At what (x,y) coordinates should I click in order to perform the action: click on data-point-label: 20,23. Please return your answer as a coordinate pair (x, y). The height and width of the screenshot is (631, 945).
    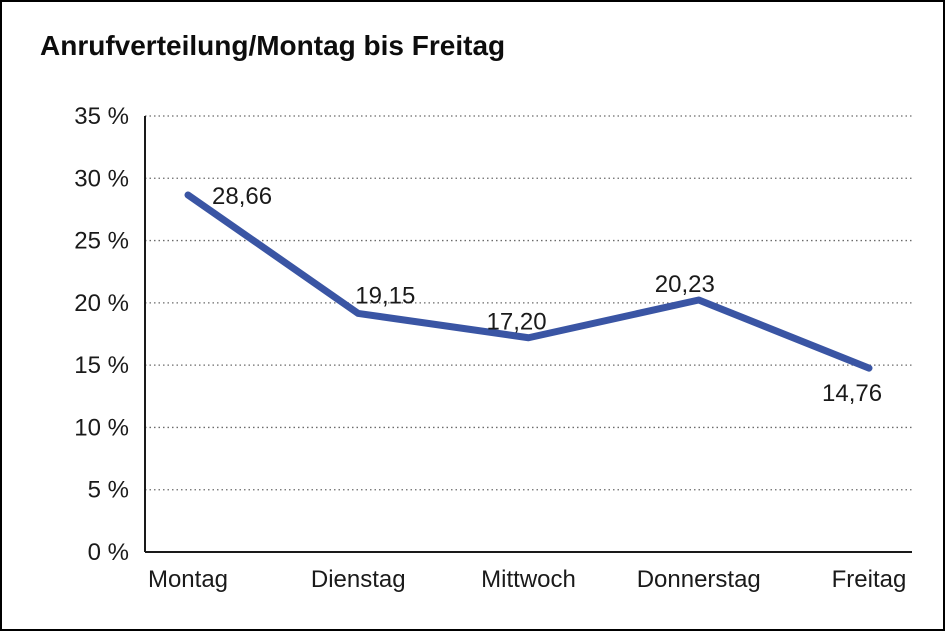
    Looking at the image, I should click on (685, 284).